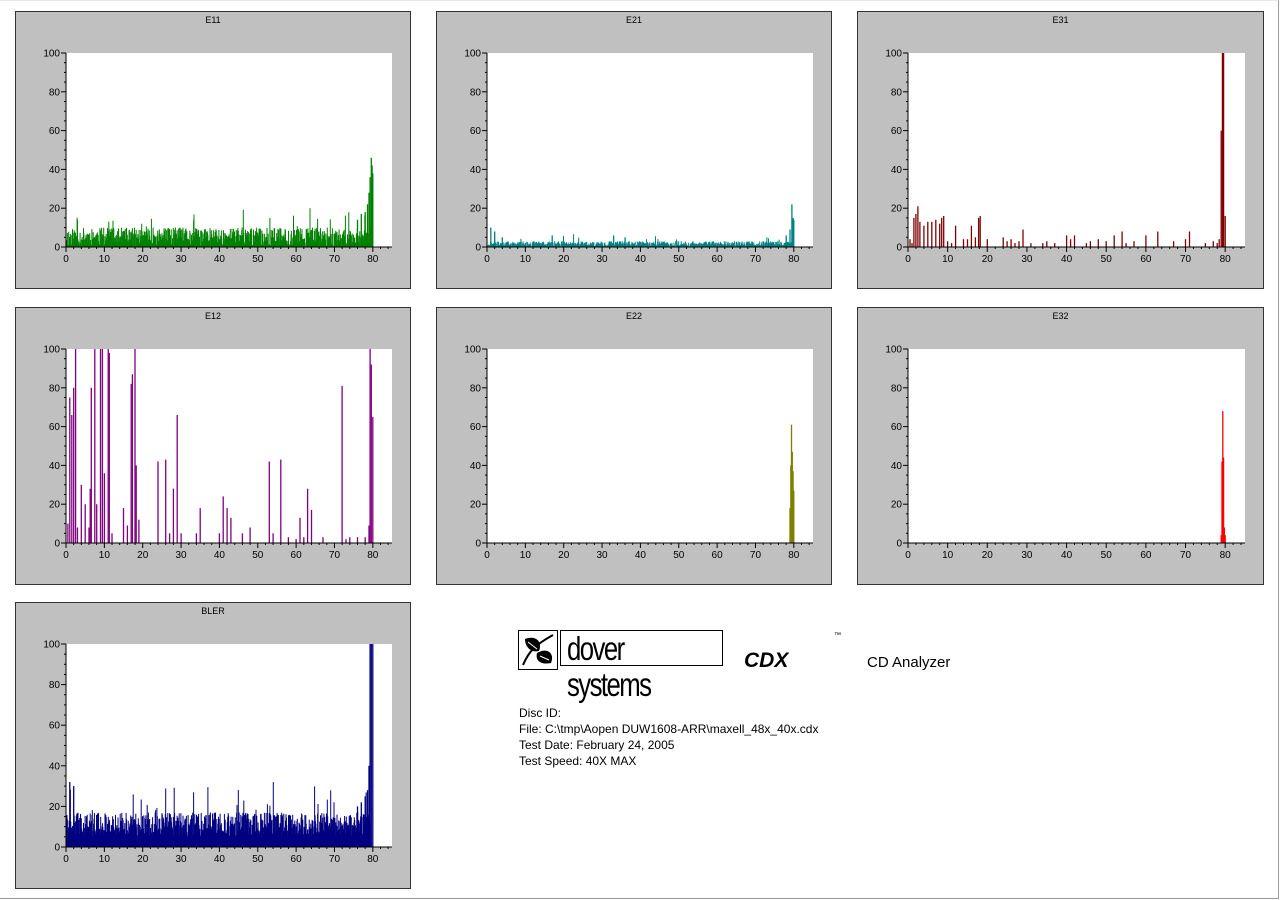 Image resolution: width=1280 pixels, height=900 pixels. I want to click on chart-e11: 0 20 40 60 80 100 0 10 20 30 40 50 60 70 80, so click(217, 157).